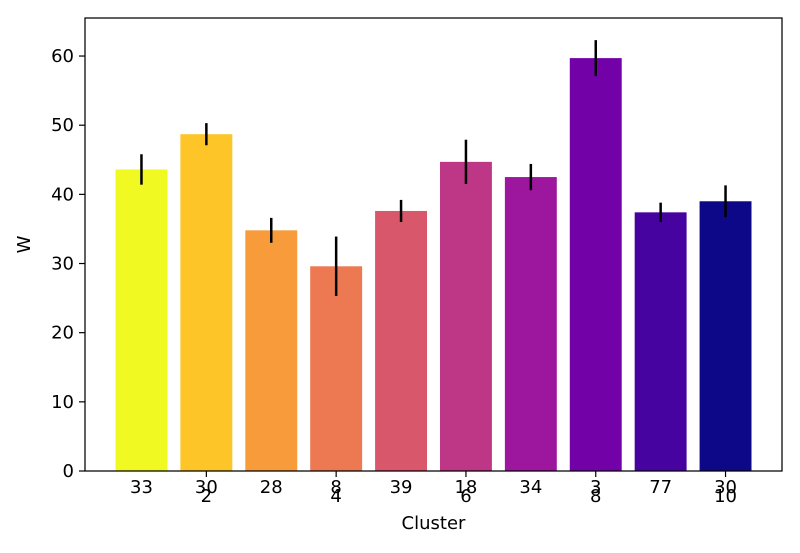 The width and height of the screenshot is (800, 553). I want to click on y-axis: 0 10 20 30 40 50 60, so click(68, 264).